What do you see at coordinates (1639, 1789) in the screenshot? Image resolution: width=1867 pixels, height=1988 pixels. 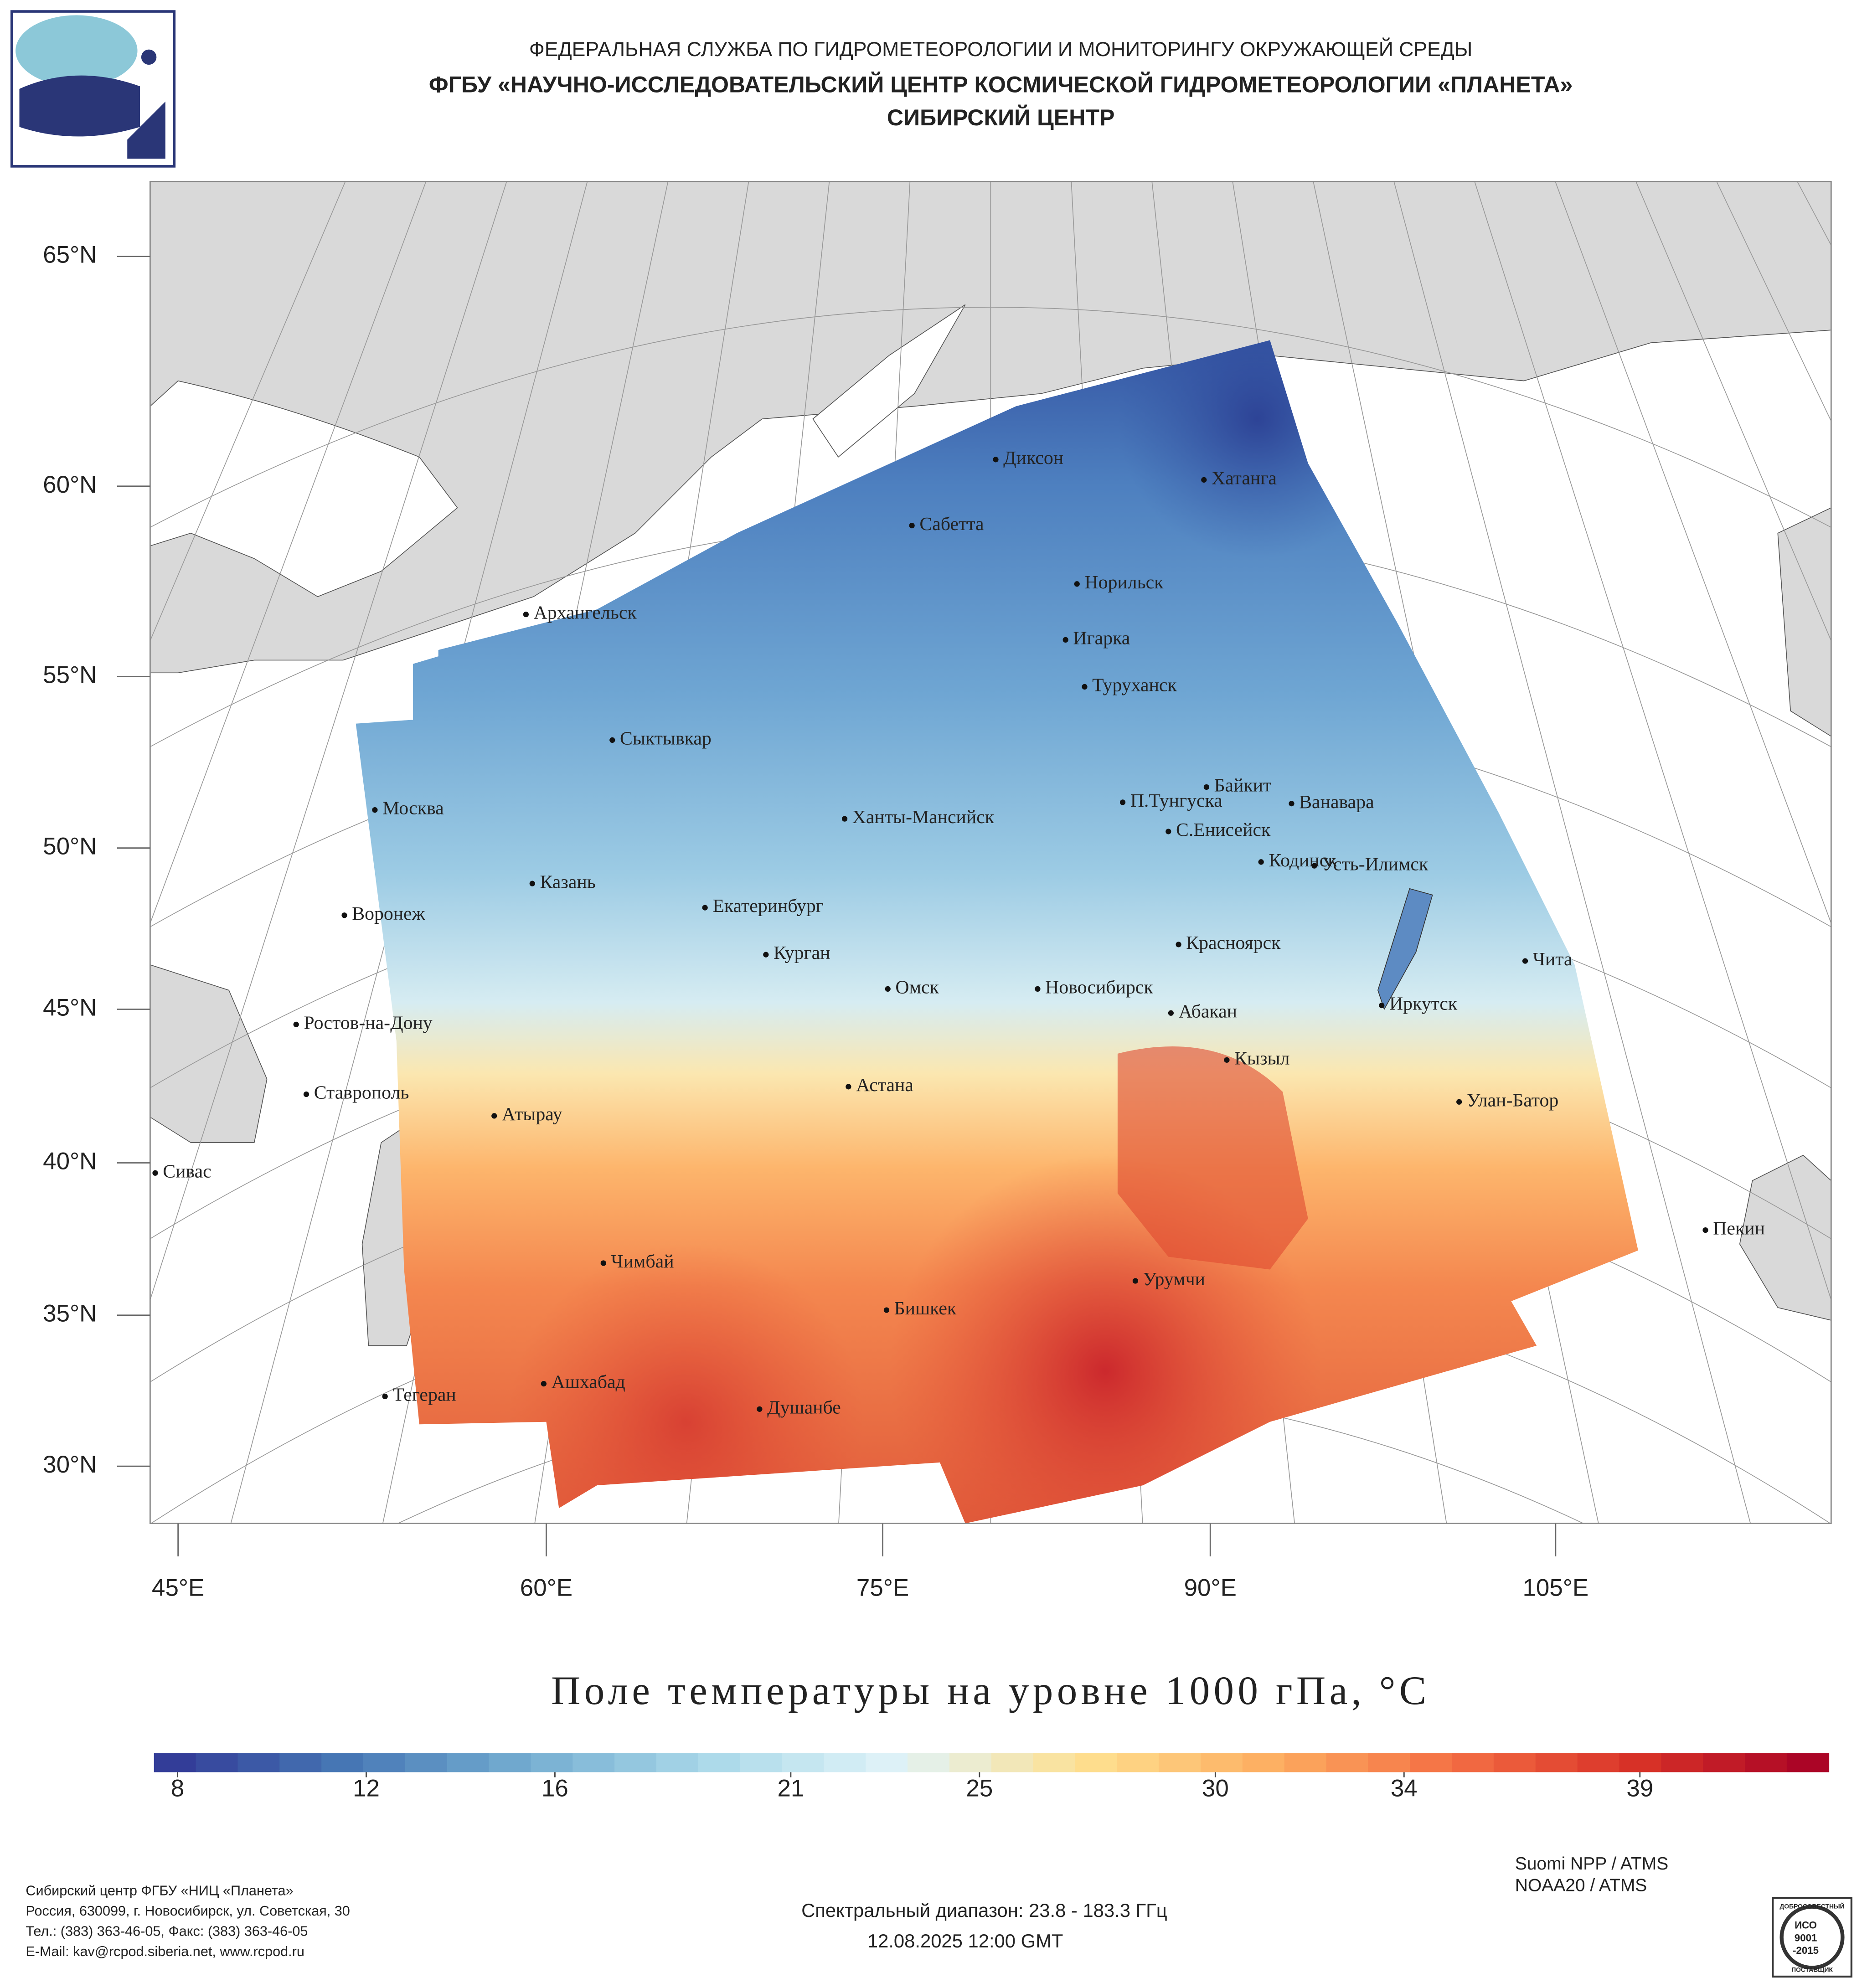 I see `colorbar-tick-label: 39` at bounding box center [1639, 1789].